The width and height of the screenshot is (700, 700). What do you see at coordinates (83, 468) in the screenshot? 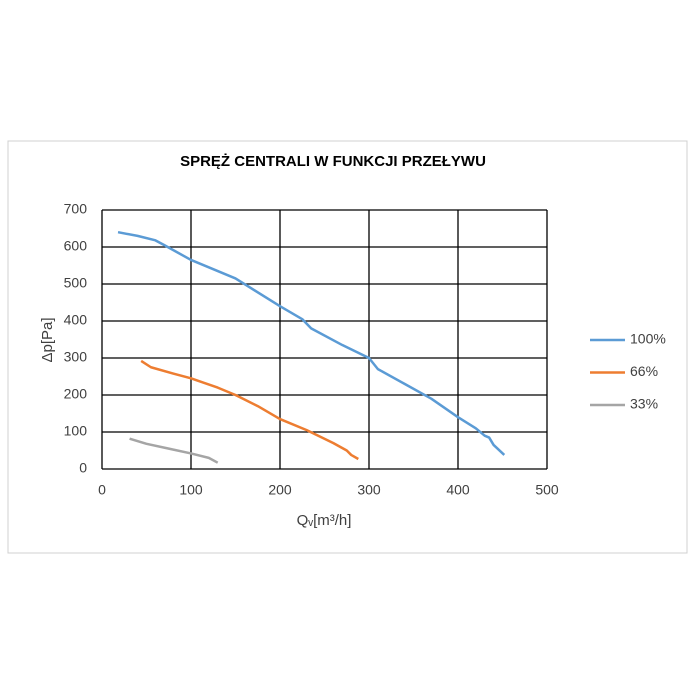
I see `y-tick-label: 0` at bounding box center [83, 468].